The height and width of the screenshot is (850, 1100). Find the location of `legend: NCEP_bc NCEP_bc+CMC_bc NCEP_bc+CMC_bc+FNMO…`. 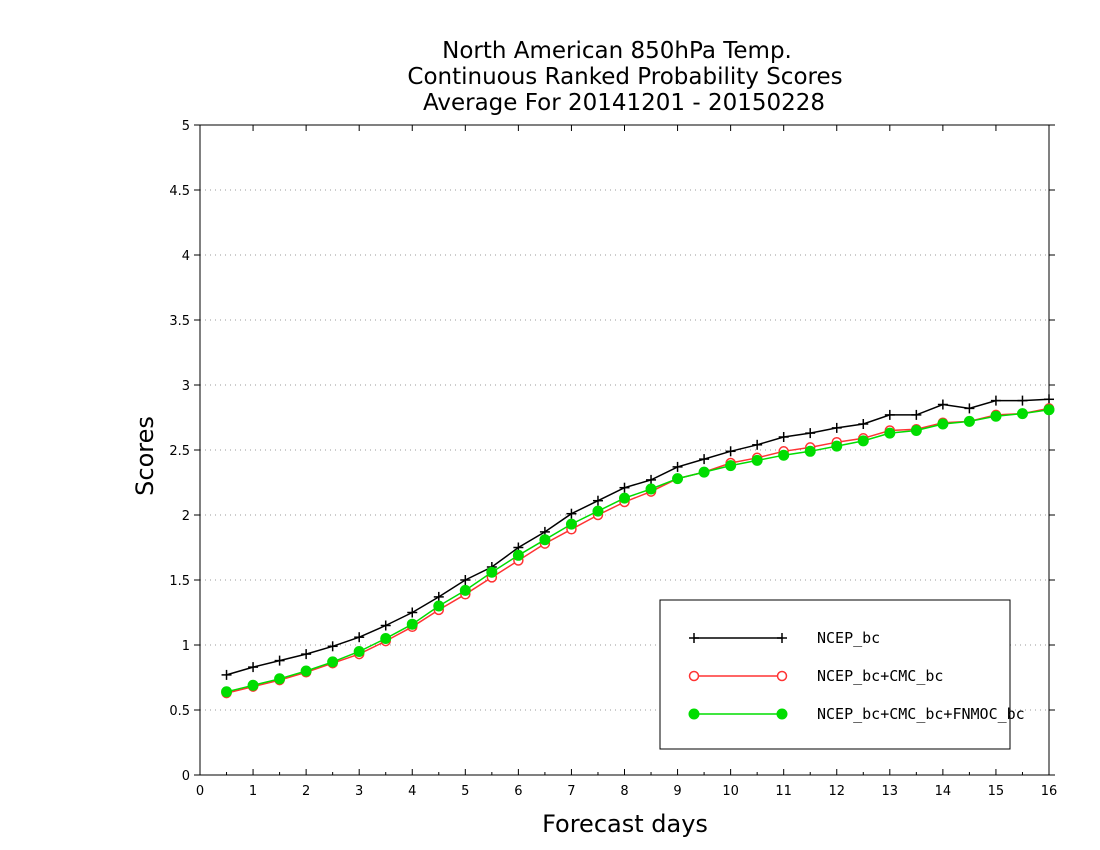

legend: NCEP_bc NCEP_bc+CMC_bc NCEP_bc+CMC_bc+FNMO… is located at coordinates (842, 674).